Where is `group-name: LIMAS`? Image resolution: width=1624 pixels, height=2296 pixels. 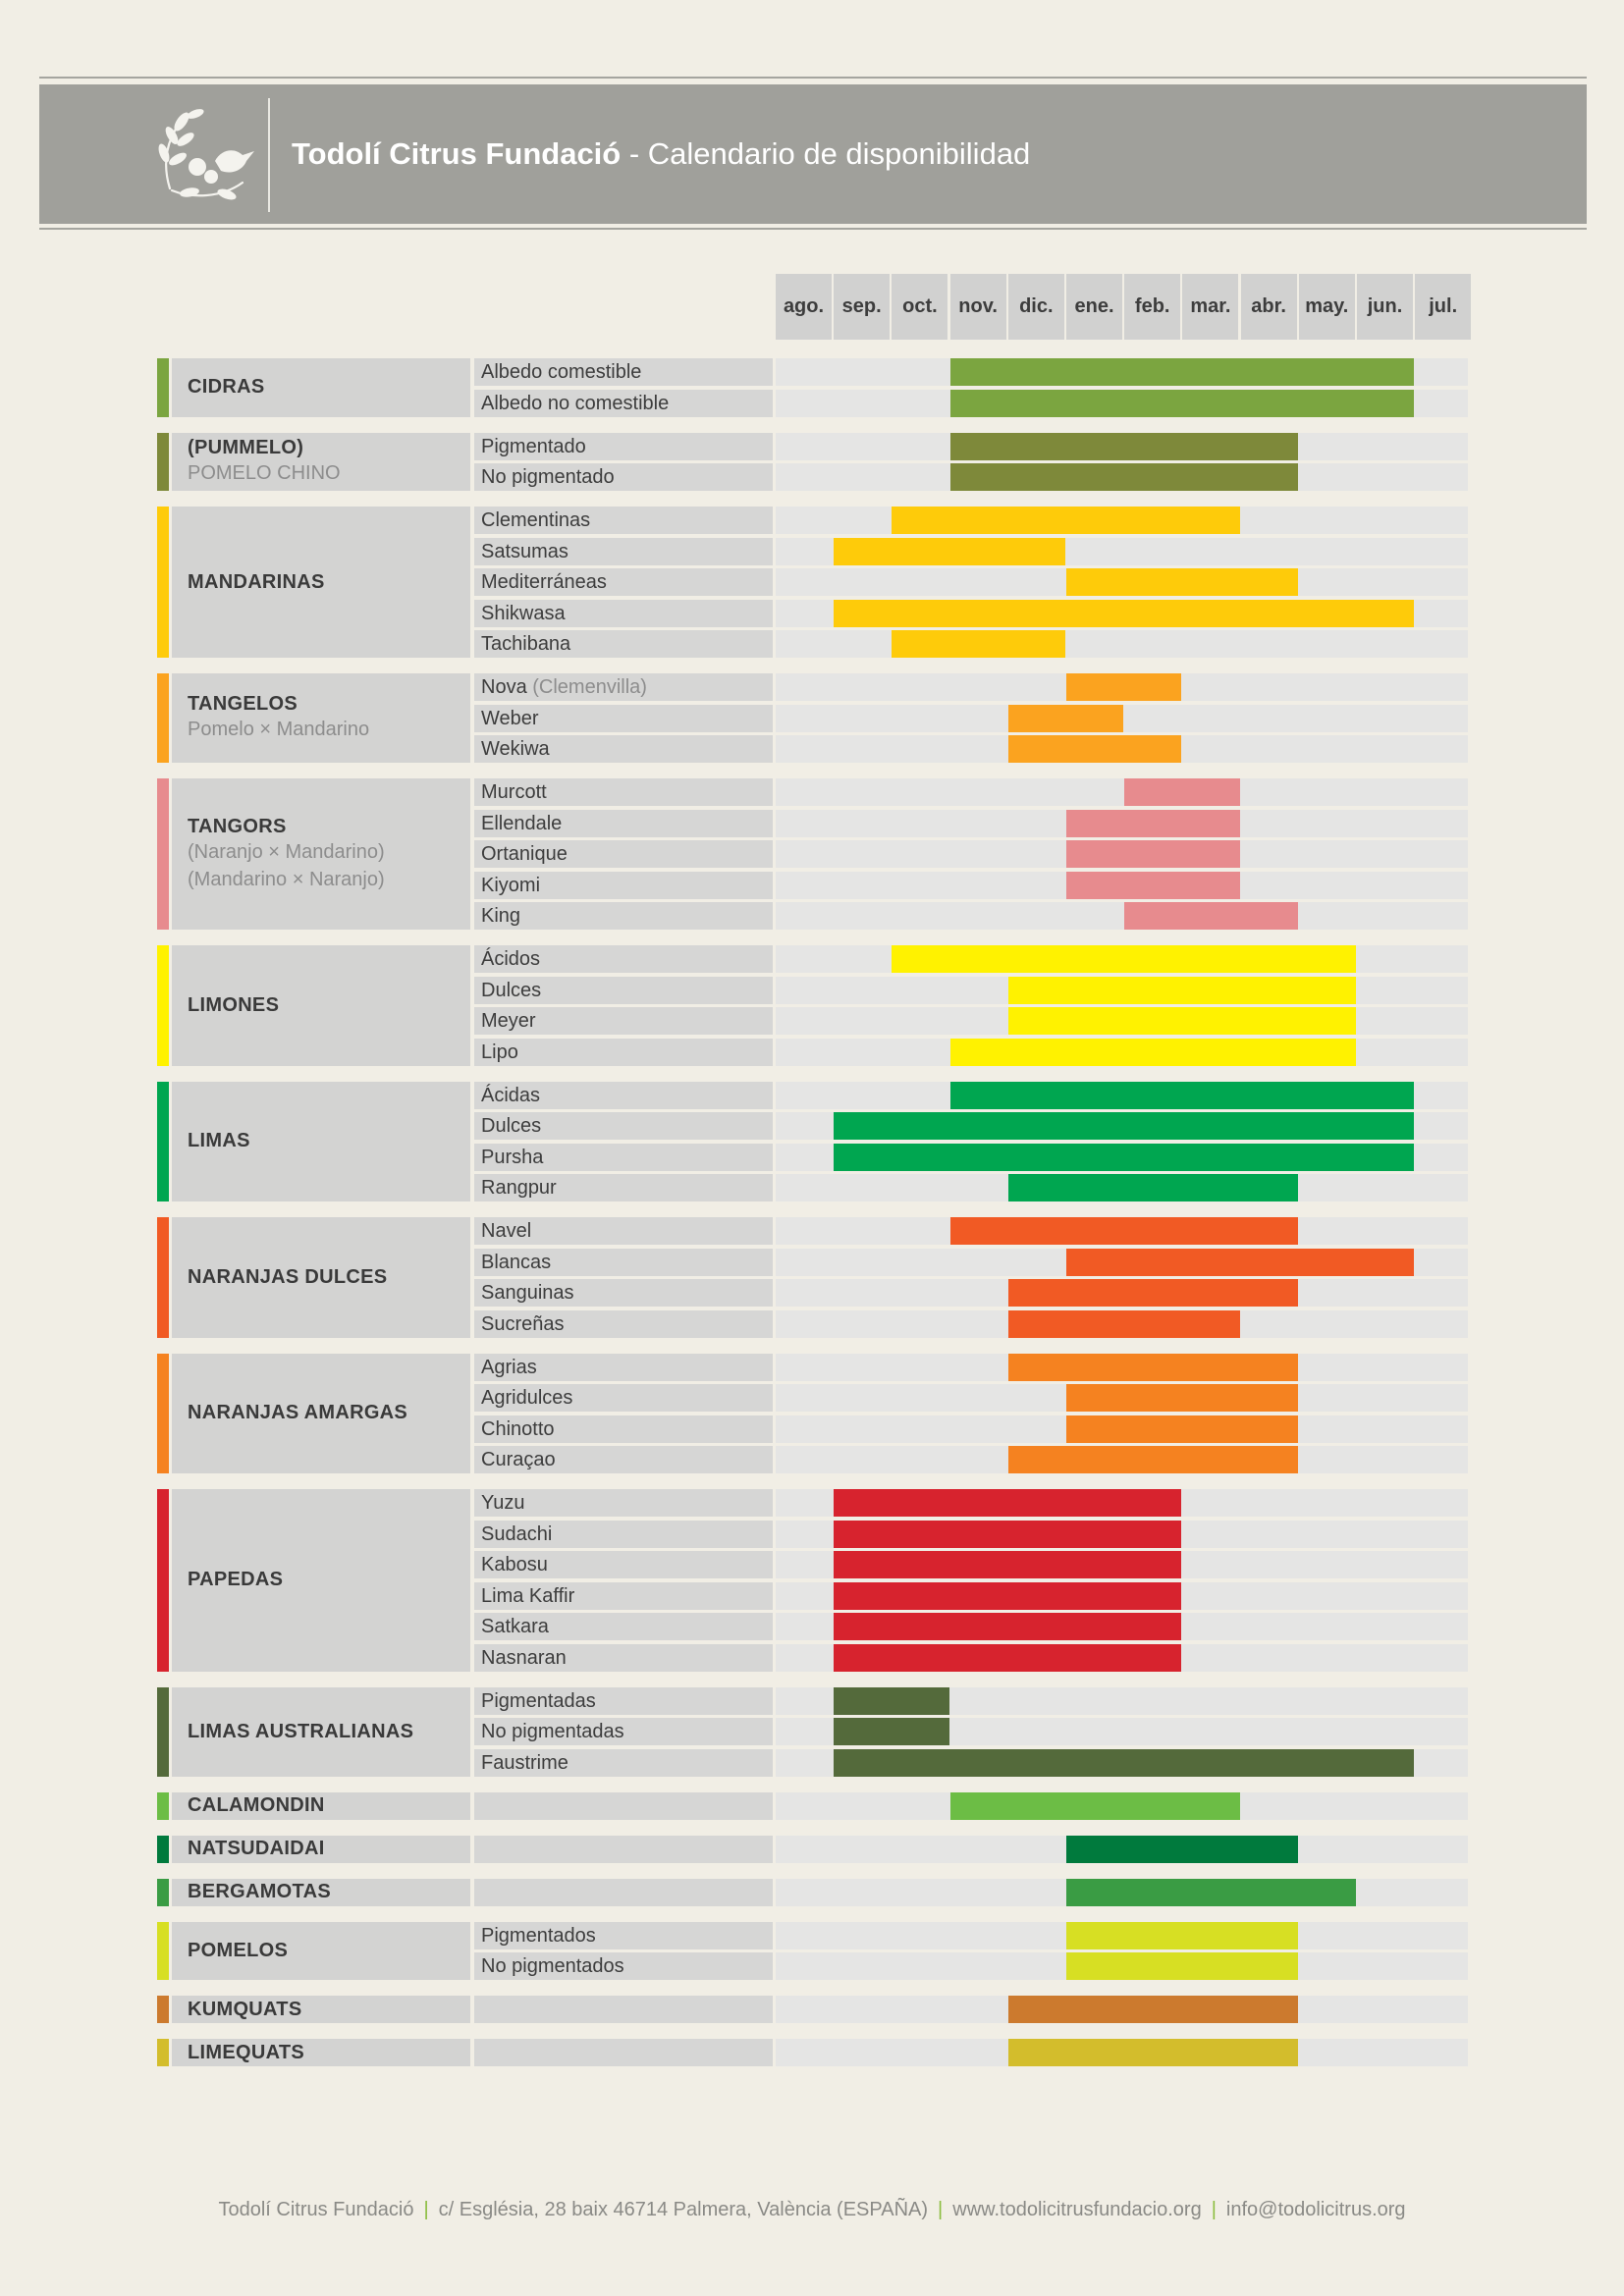 group-name: LIMAS is located at coordinates (219, 1141).